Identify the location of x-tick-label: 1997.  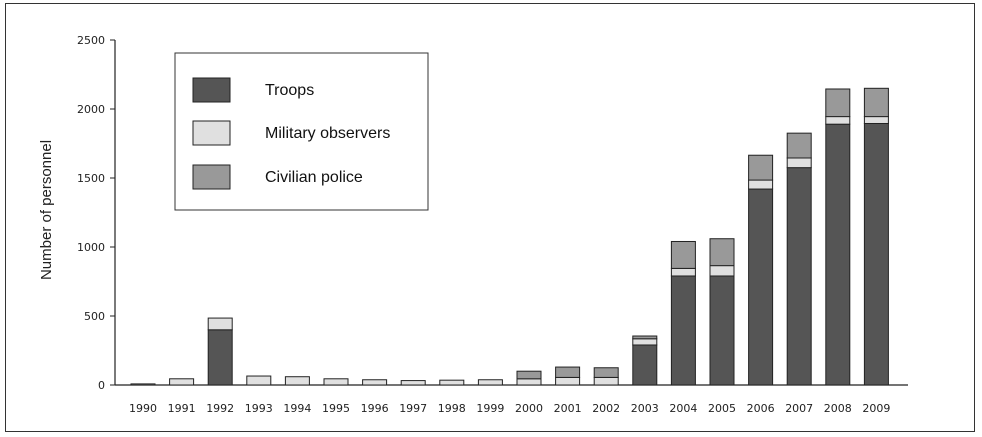
(413, 408).